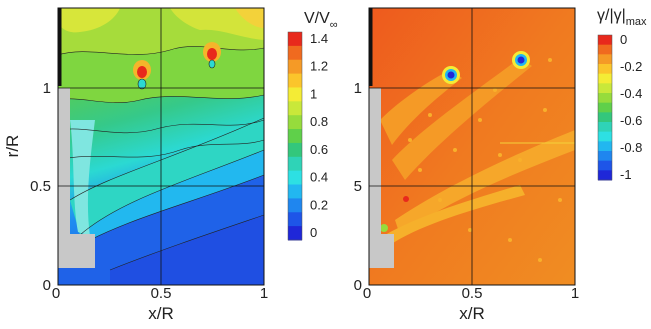 The height and width of the screenshot is (329, 651). What do you see at coordinates (631, 66) in the screenshot?
I see `colorbar-tick-label: -0.2` at bounding box center [631, 66].